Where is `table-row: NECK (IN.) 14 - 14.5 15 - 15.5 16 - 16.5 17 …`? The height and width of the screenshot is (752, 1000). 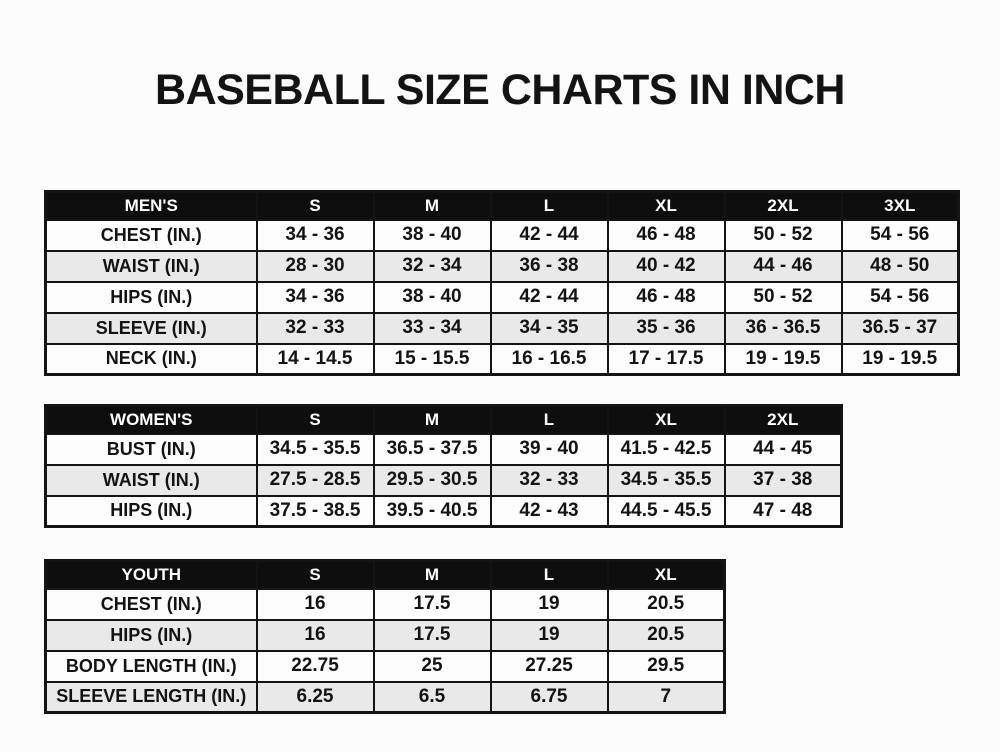
table-row: NECK (IN.) 14 - 14.5 15 - 15.5 16 - 16.5 17 … is located at coordinates (502, 359).